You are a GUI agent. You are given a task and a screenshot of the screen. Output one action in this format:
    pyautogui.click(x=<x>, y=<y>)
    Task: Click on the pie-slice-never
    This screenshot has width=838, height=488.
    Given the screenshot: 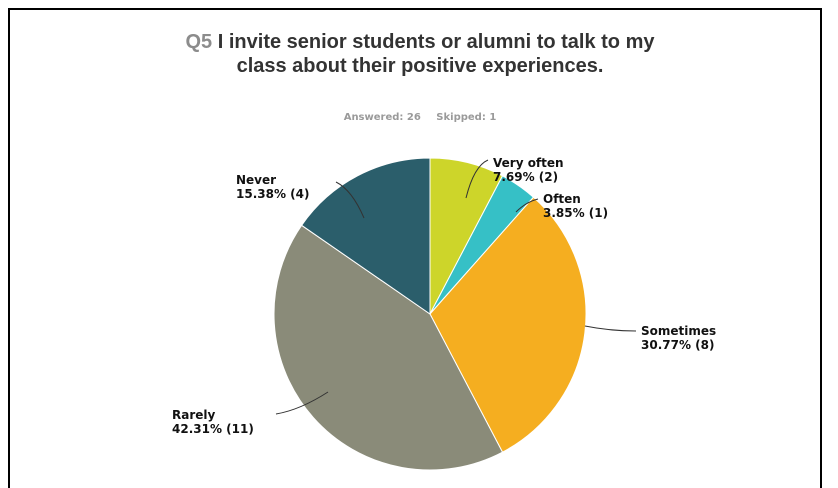 What is the action you would take?
    pyautogui.click(x=365, y=236)
    